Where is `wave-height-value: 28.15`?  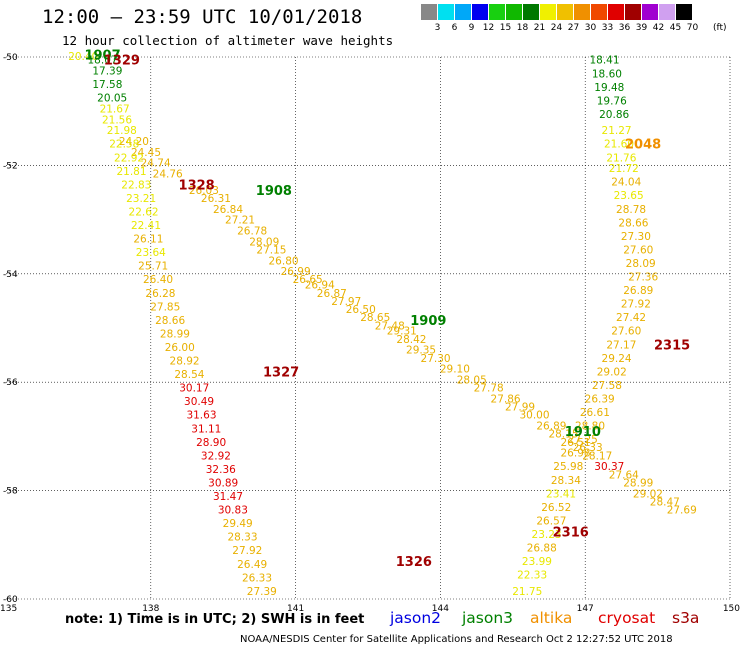
wave-height-value: 28.15 is located at coordinates (563, 435).